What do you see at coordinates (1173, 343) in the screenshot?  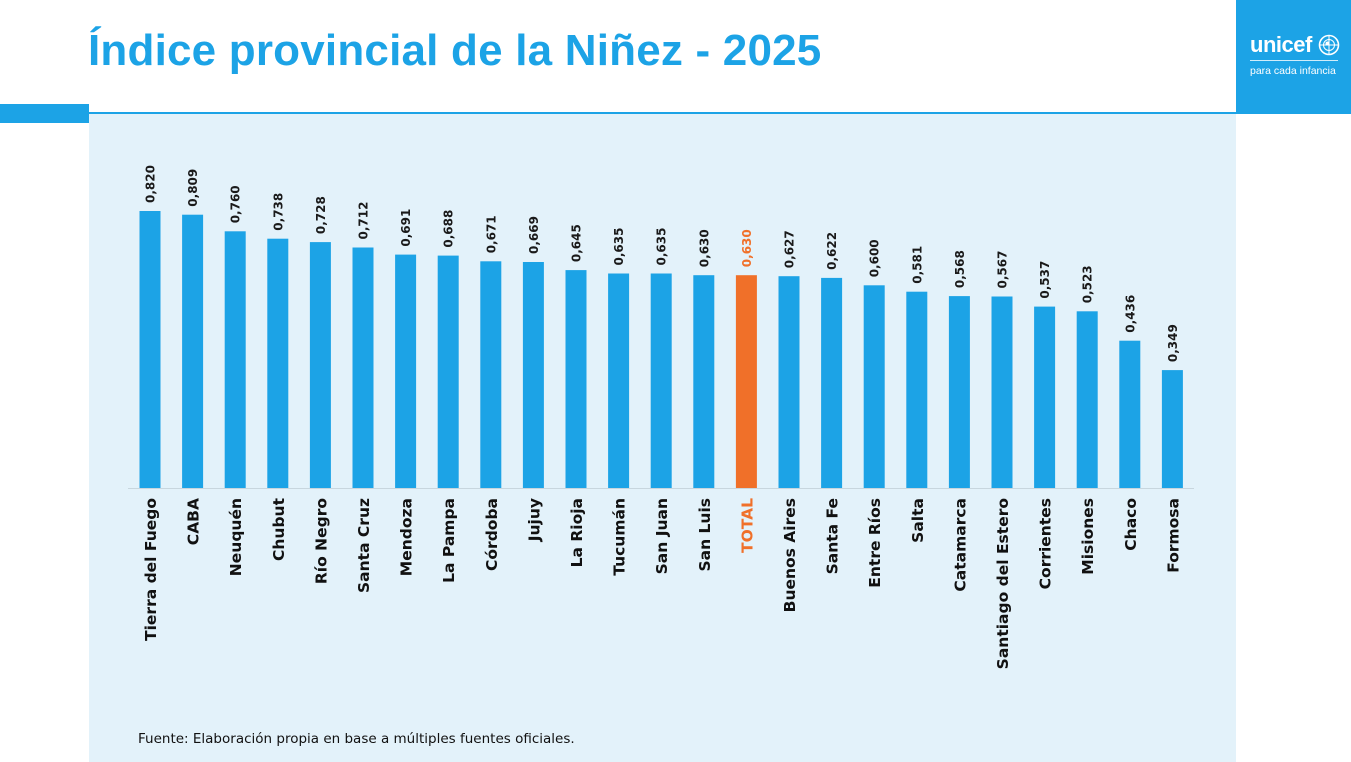 I see `value-label: 0,349` at bounding box center [1173, 343].